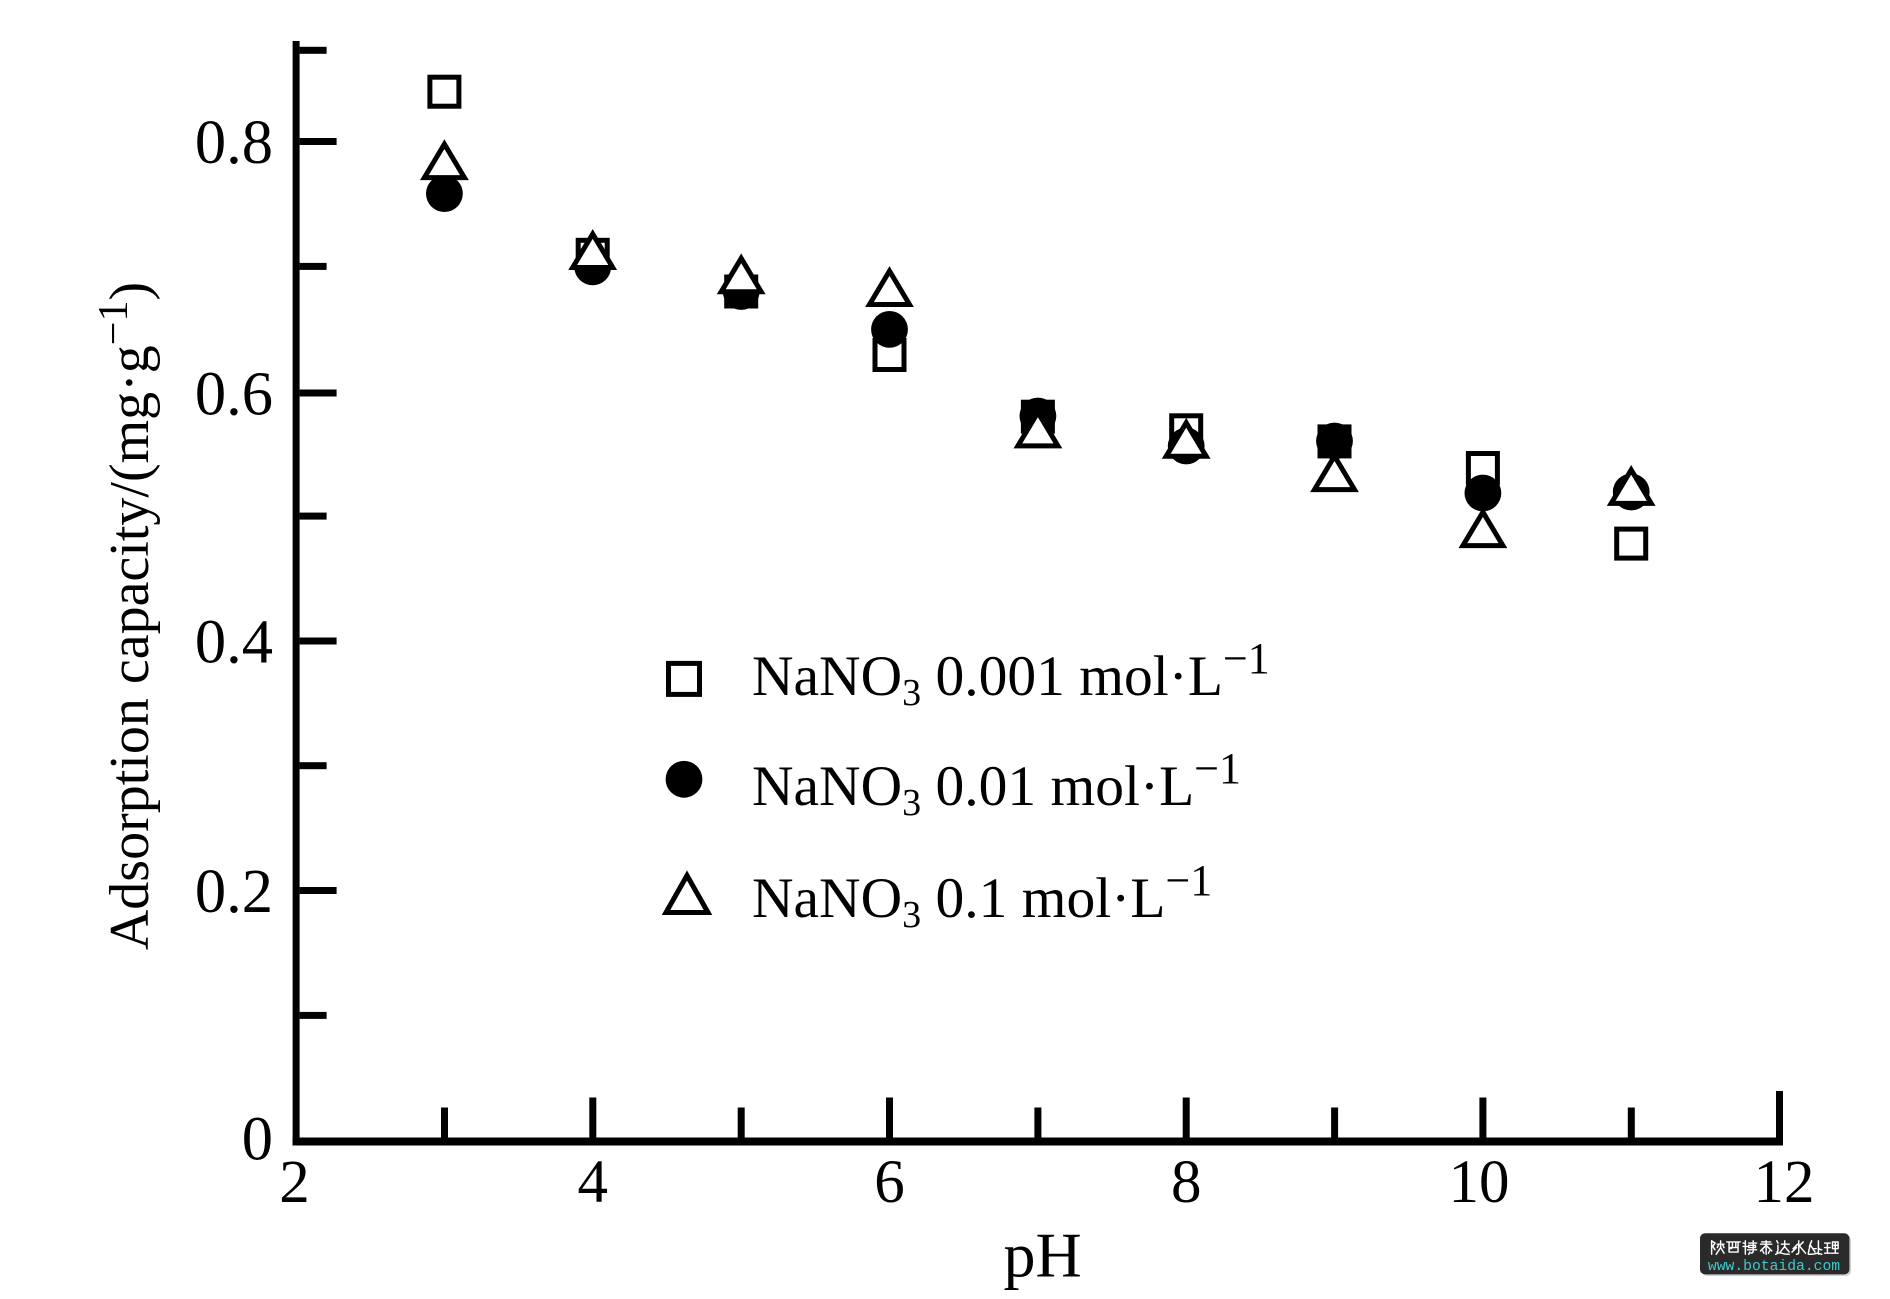 The image size is (1890, 1299). What do you see at coordinates (982, 896) in the screenshot?
I see `svg-text: NaNO3 0.1 mol·L−1` at bounding box center [982, 896].